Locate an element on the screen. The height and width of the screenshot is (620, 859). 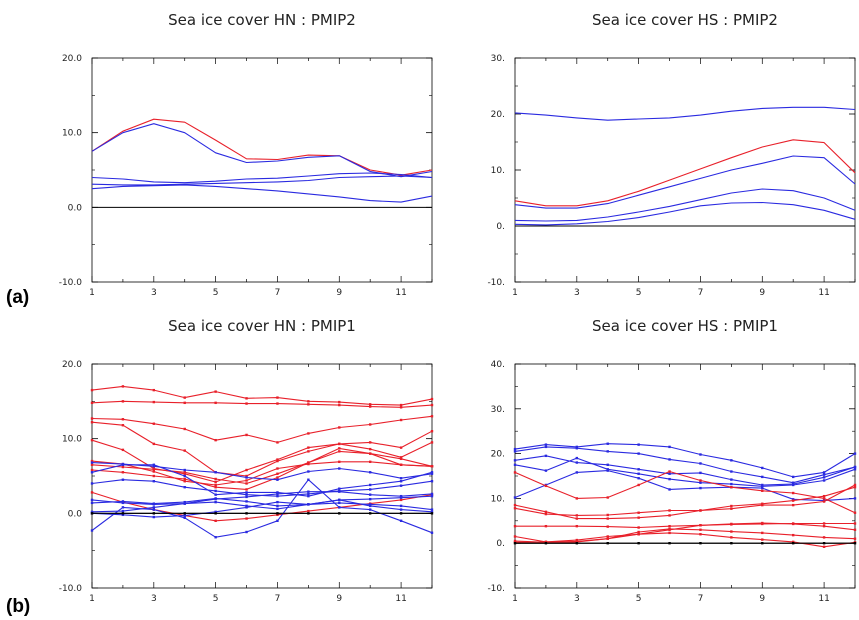
x-tick-label: 7 is located at coordinates (701, 293).